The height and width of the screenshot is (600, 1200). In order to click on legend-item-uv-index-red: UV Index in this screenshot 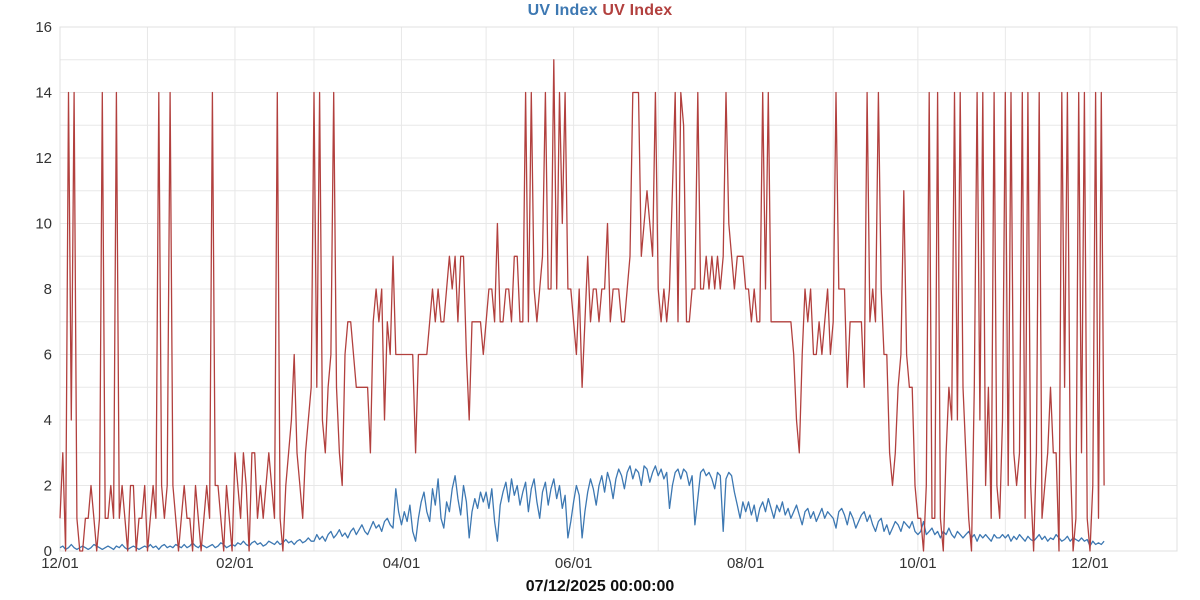, I will do `click(637, 10)`.